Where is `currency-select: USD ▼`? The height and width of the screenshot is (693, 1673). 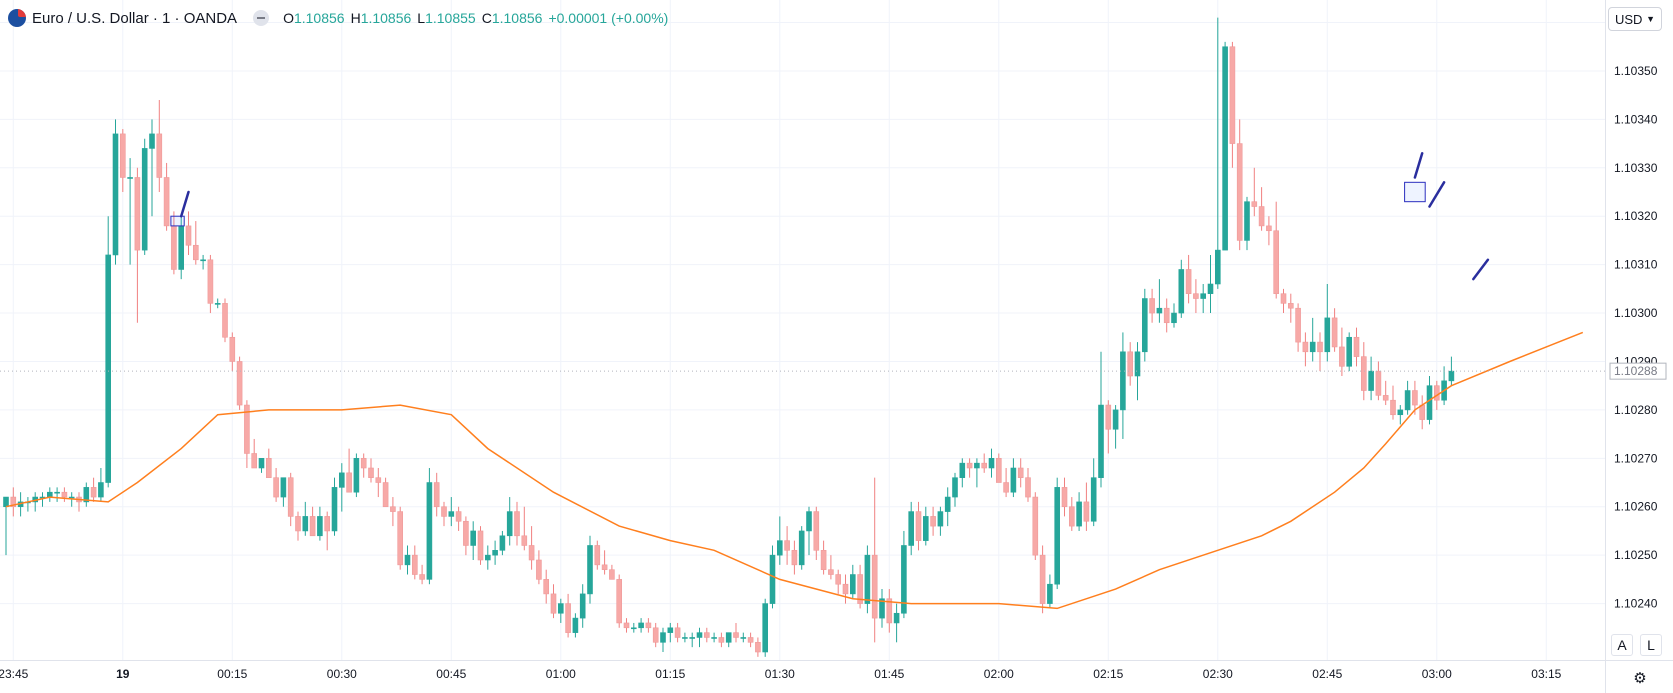
currency-select: USD ▼ is located at coordinates (1635, 19).